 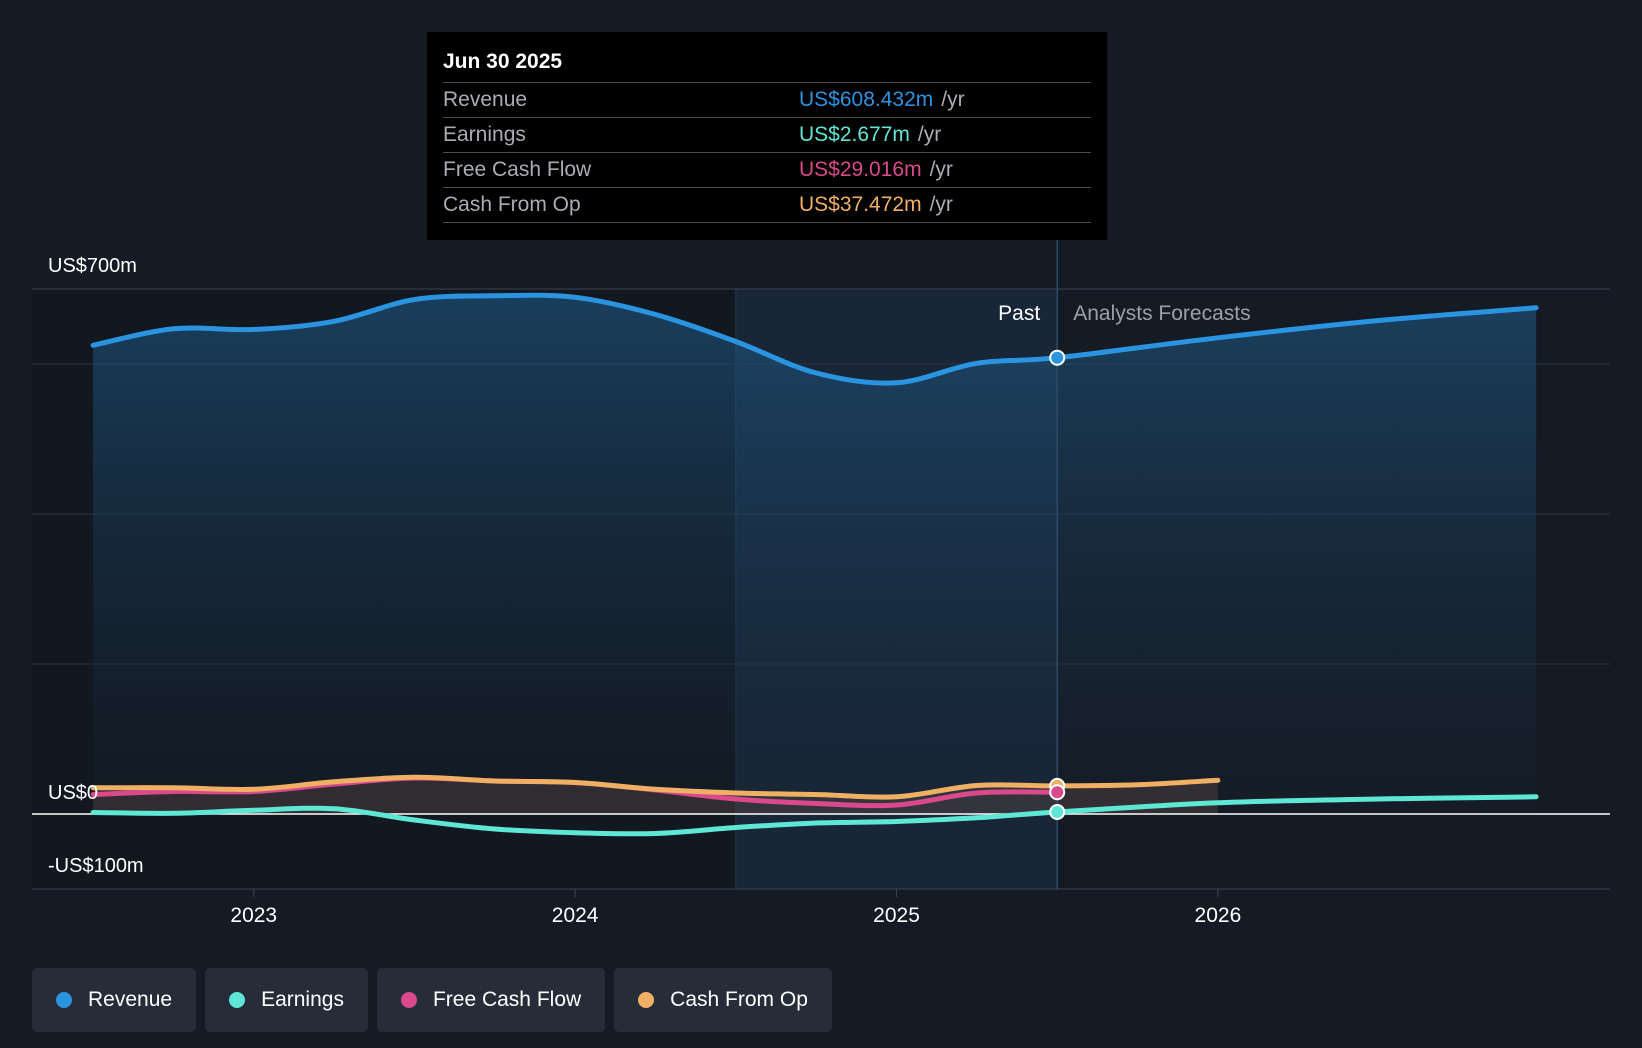 What do you see at coordinates (575, 915) in the screenshot?
I see `x-tick-label-2024: 2024` at bounding box center [575, 915].